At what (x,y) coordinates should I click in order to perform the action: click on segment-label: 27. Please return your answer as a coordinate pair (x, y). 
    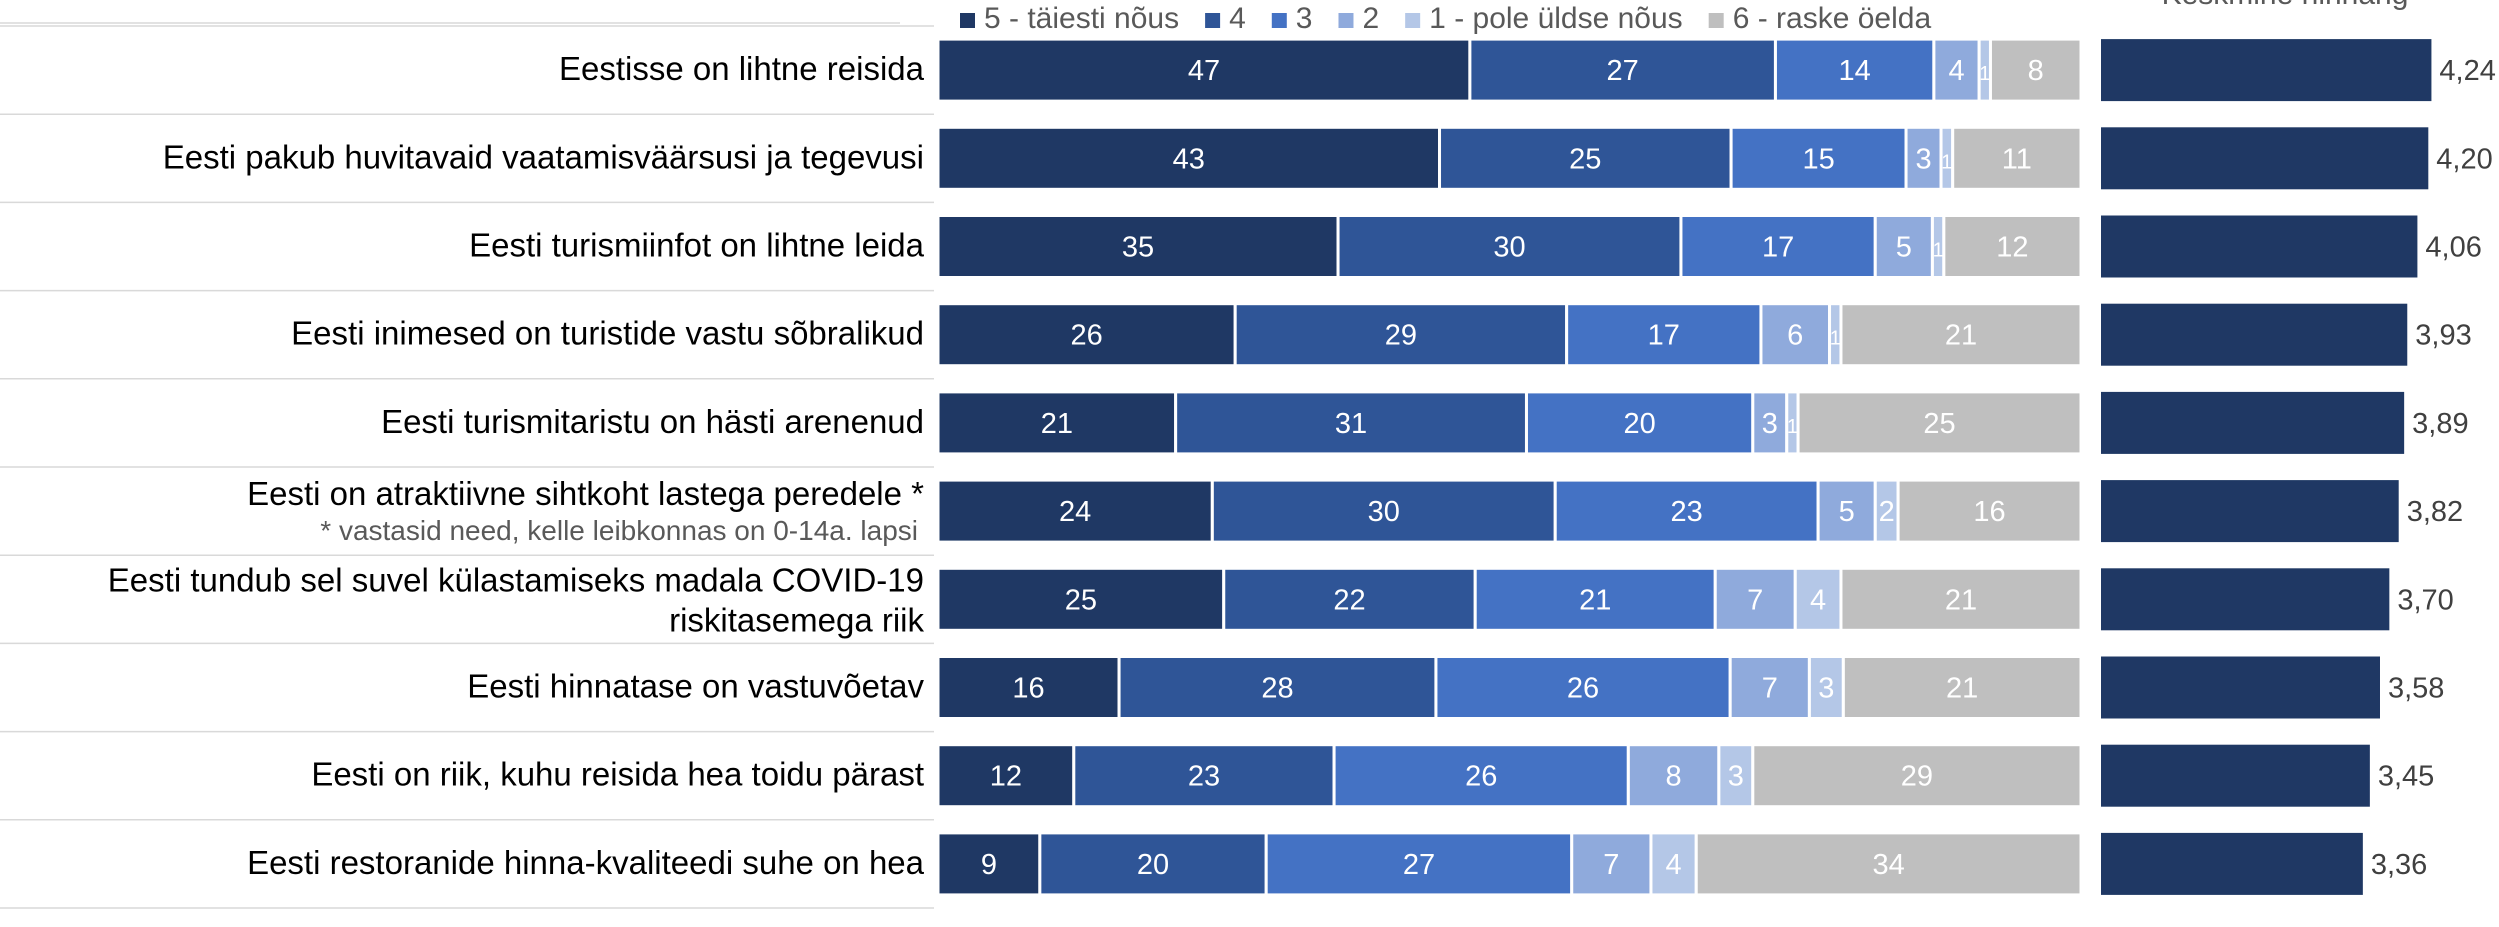
    Looking at the image, I should click on (1623, 71).